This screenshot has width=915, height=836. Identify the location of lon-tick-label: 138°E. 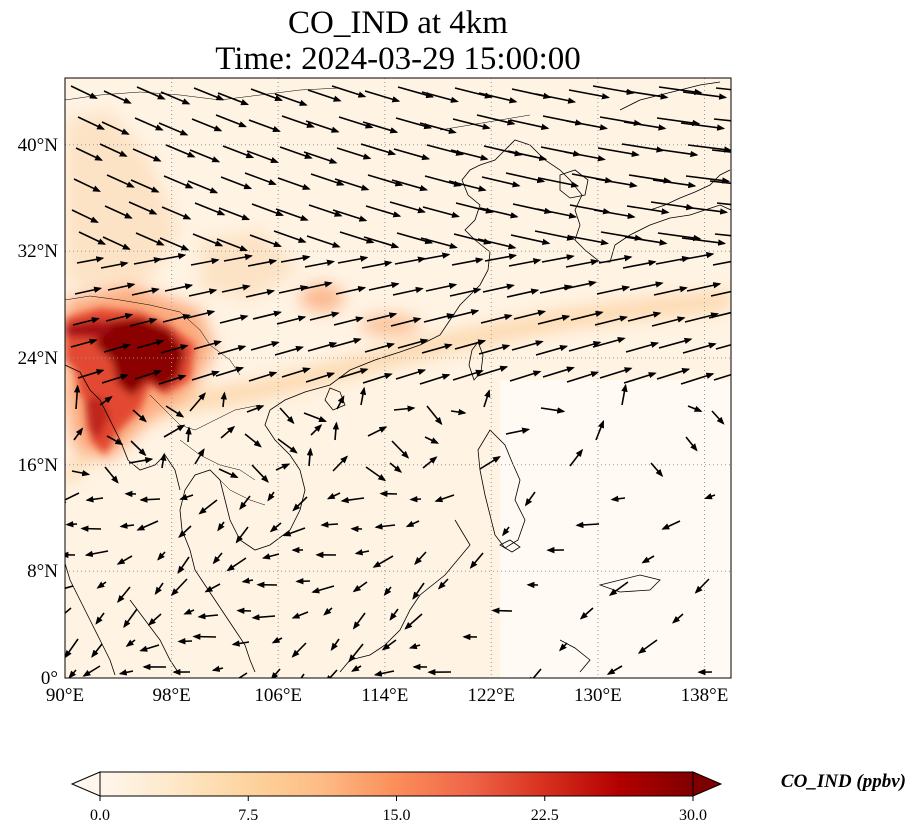
(705, 695).